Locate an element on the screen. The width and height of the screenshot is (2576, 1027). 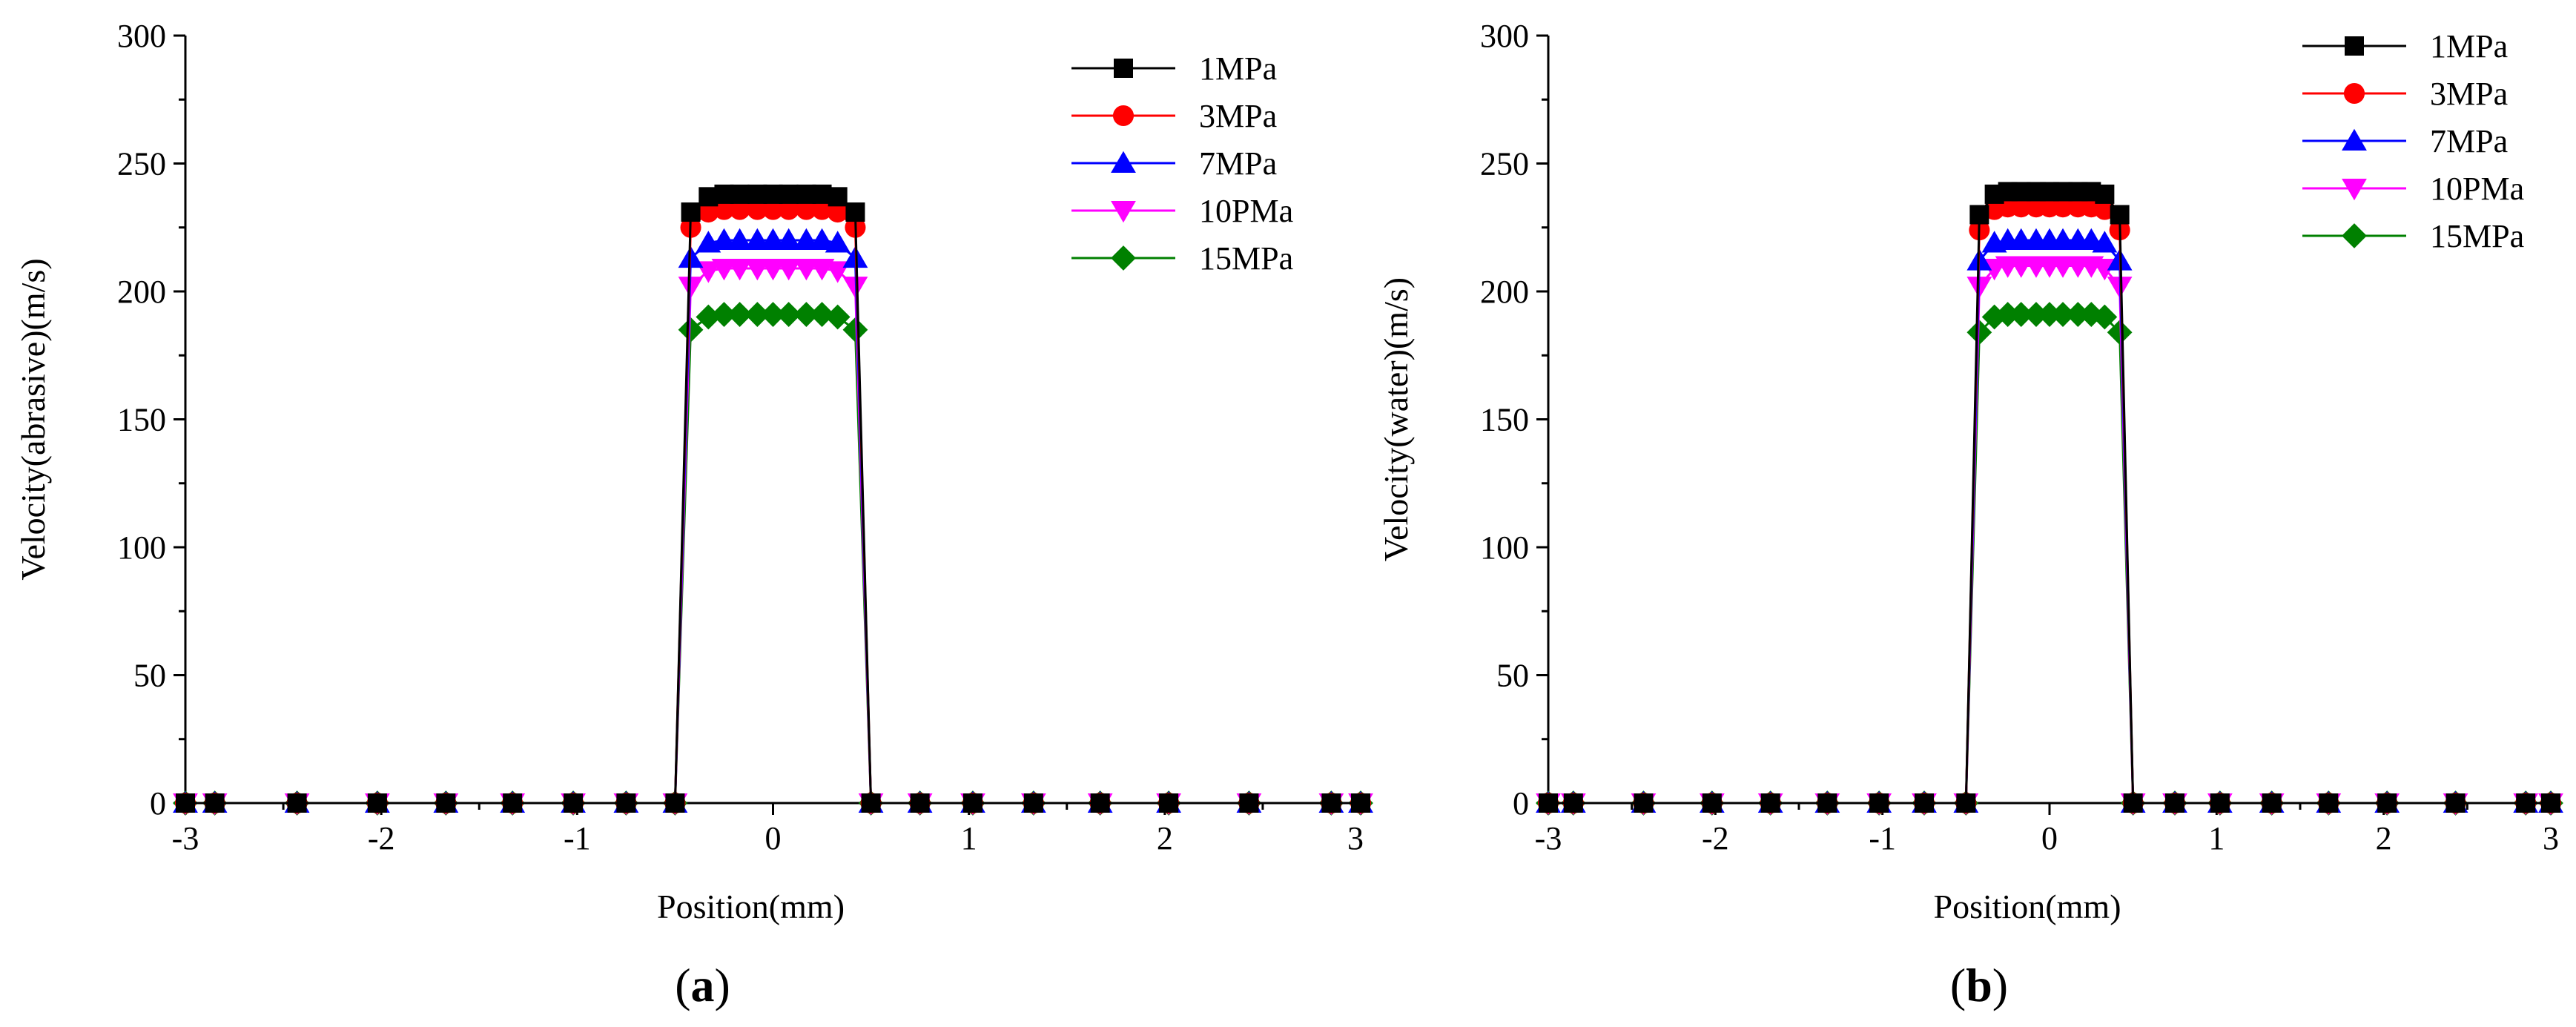
legend-entry-7MPa: 7MPa is located at coordinates (2405, 141).